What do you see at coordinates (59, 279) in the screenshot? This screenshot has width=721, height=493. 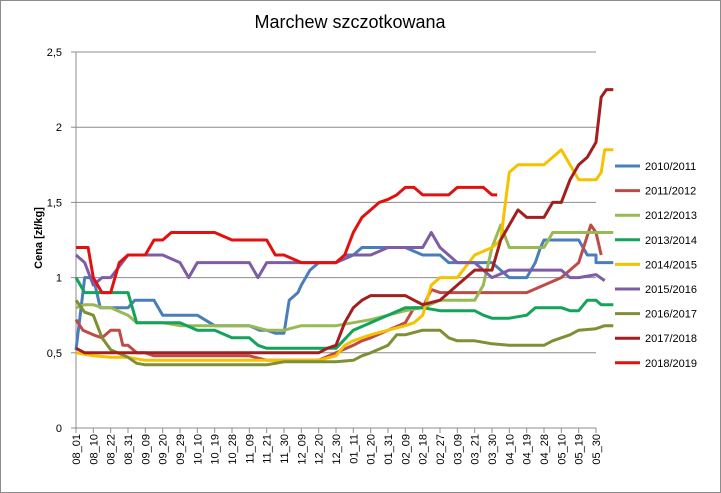 I see `y-tick-label: 1` at bounding box center [59, 279].